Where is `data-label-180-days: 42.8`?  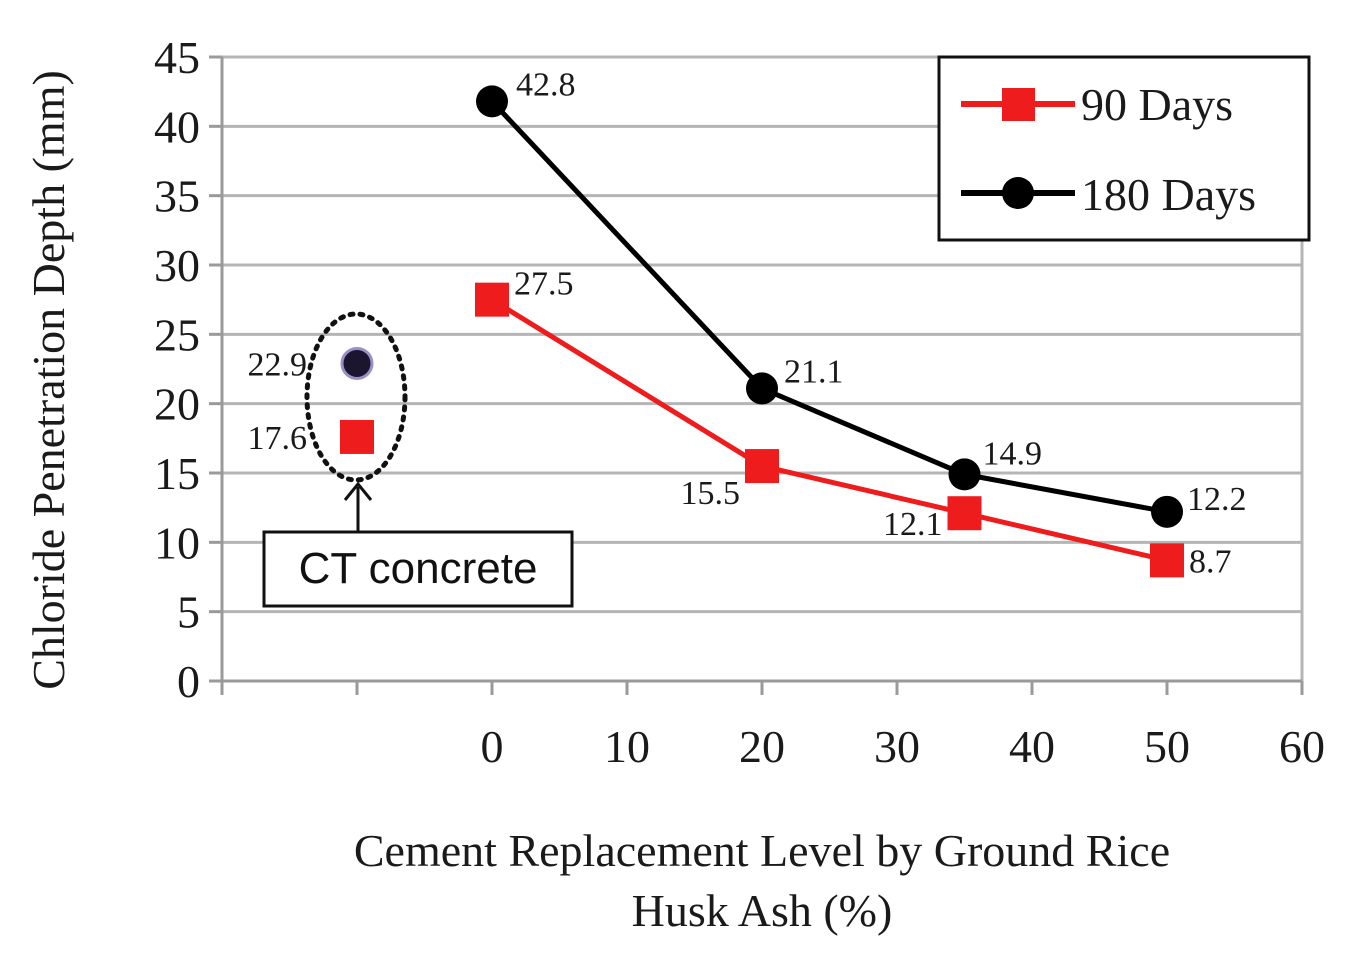 data-label-180-days: 42.8 is located at coordinates (546, 84).